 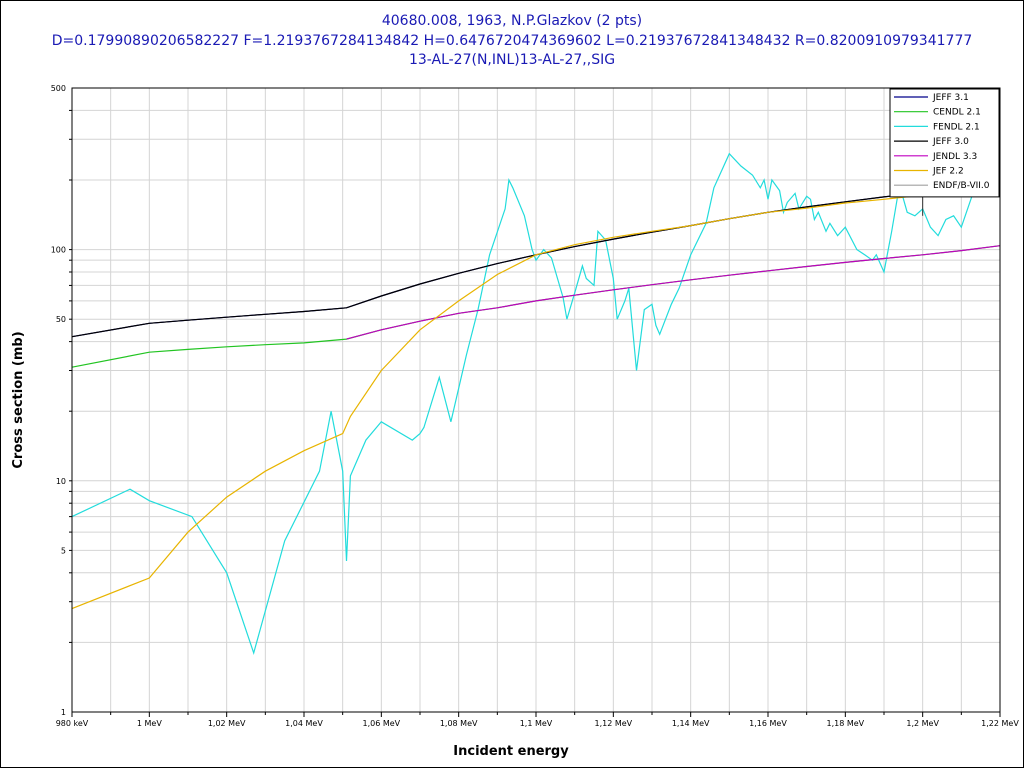 What do you see at coordinates (512, 60) in the screenshot?
I see `chart-title-line-3: 13-AL-27(N,INL)13-AL-27,,SIG` at bounding box center [512, 60].